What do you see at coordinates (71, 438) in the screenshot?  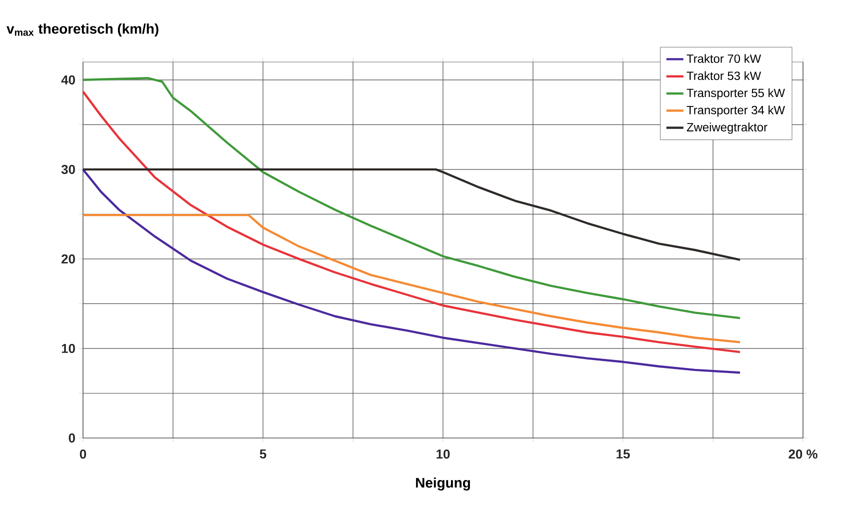 I see `y-tick-label: 0` at bounding box center [71, 438].